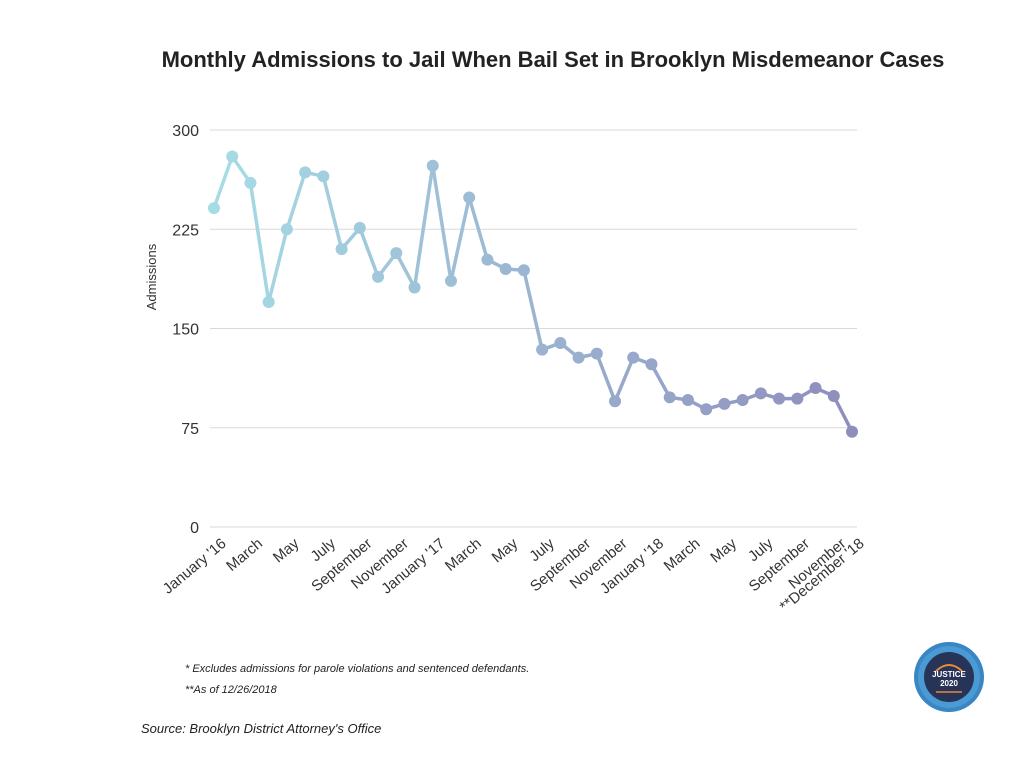 The height and width of the screenshot is (768, 1024). I want to click on y-tick-label: 75, so click(190, 429).